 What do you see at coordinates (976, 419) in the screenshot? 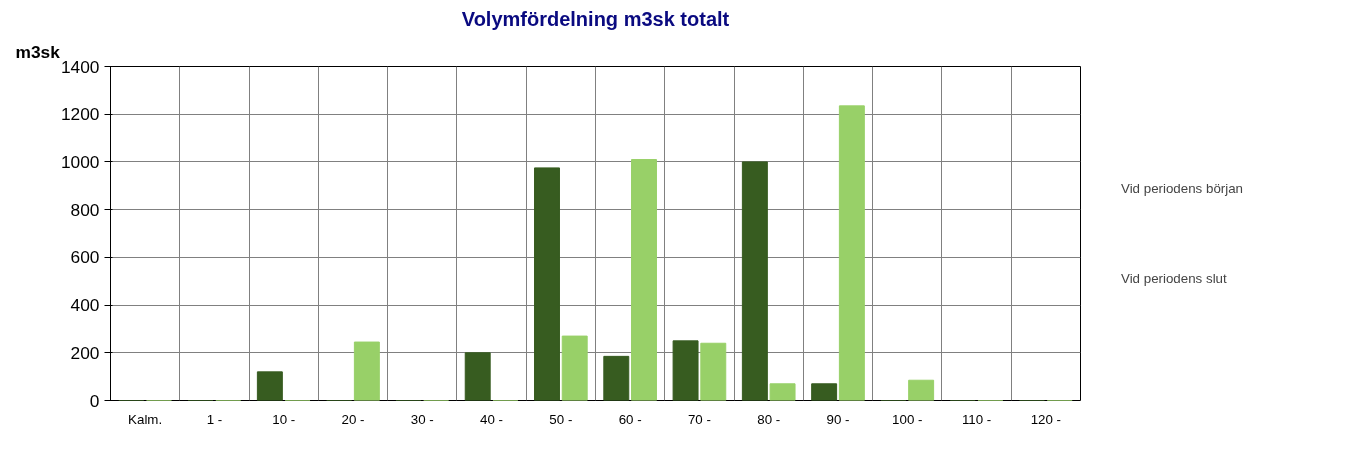
I see `x-tick-label: 110 -` at bounding box center [976, 419].